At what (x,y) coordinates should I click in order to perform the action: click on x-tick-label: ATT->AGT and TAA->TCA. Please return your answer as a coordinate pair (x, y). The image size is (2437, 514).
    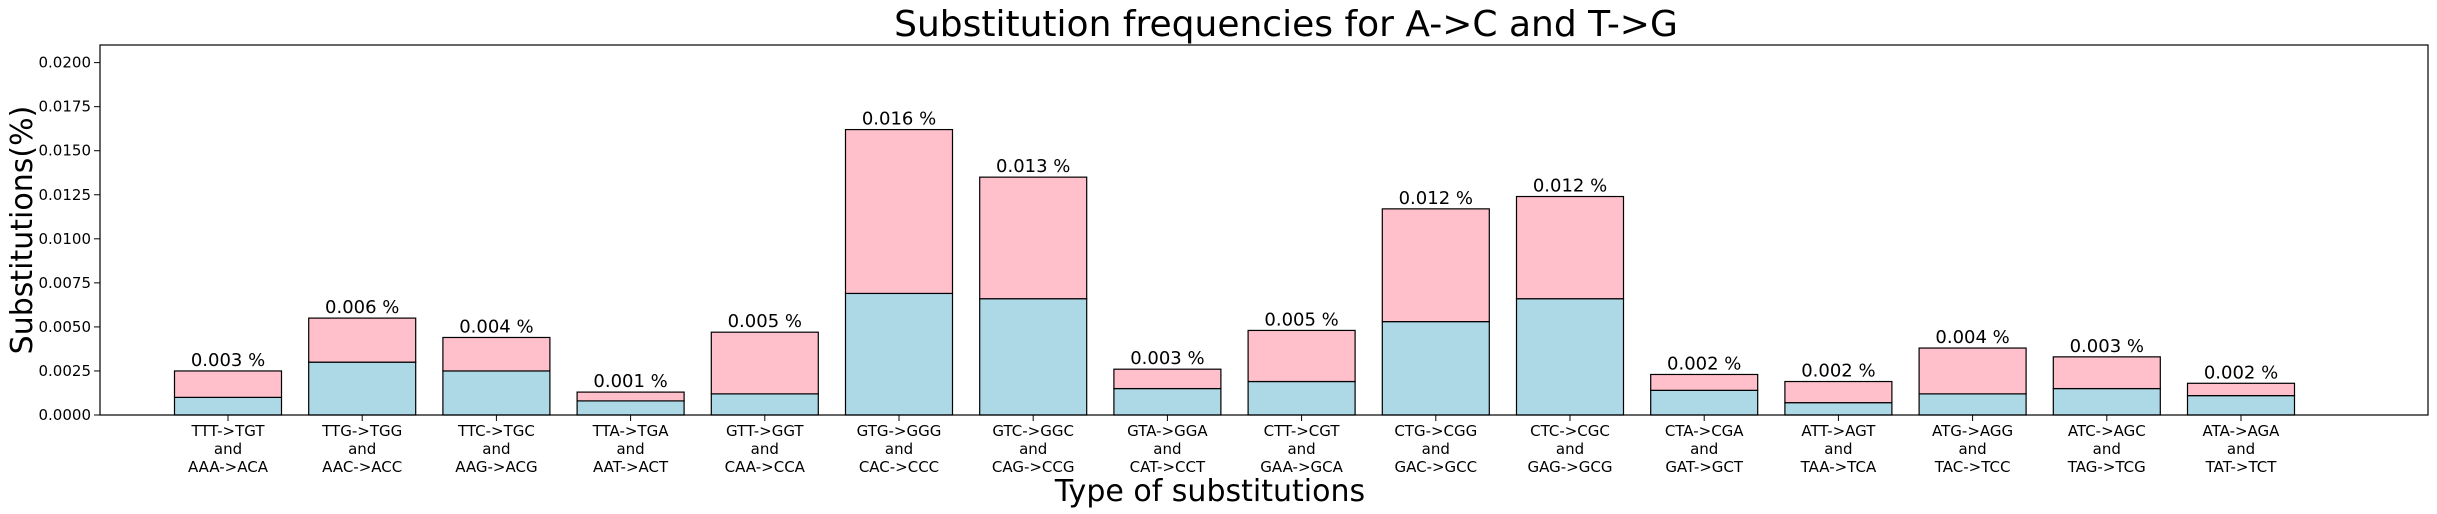
    Looking at the image, I should click on (1838, 449).